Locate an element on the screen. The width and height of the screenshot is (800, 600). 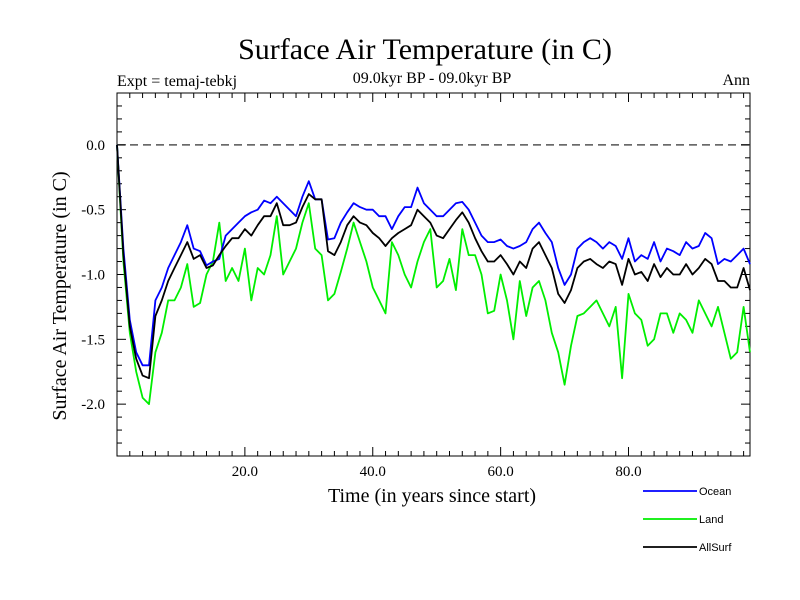
x-axis-label: Time (in years since start) is located at coordinates (432, 496).